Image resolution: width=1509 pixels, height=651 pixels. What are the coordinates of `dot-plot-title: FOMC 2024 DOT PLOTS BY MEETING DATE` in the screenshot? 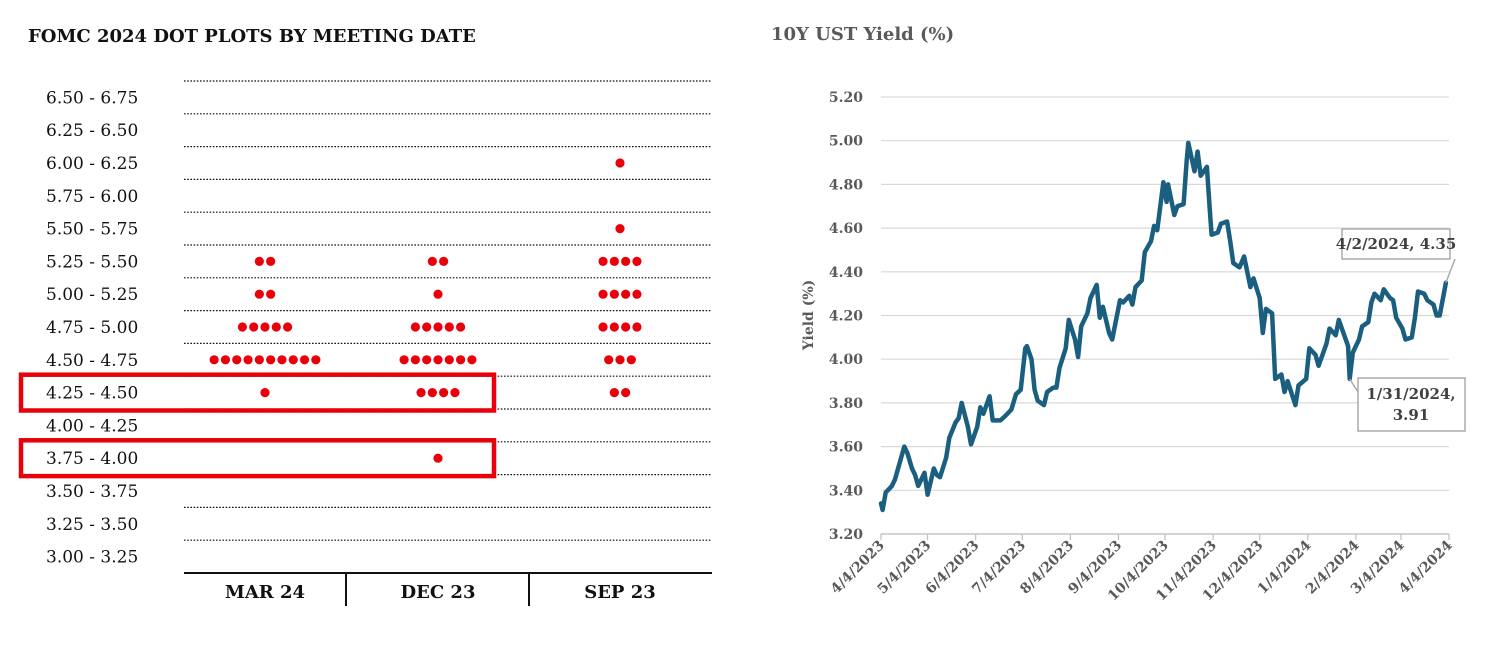 It's located at (252, 36).